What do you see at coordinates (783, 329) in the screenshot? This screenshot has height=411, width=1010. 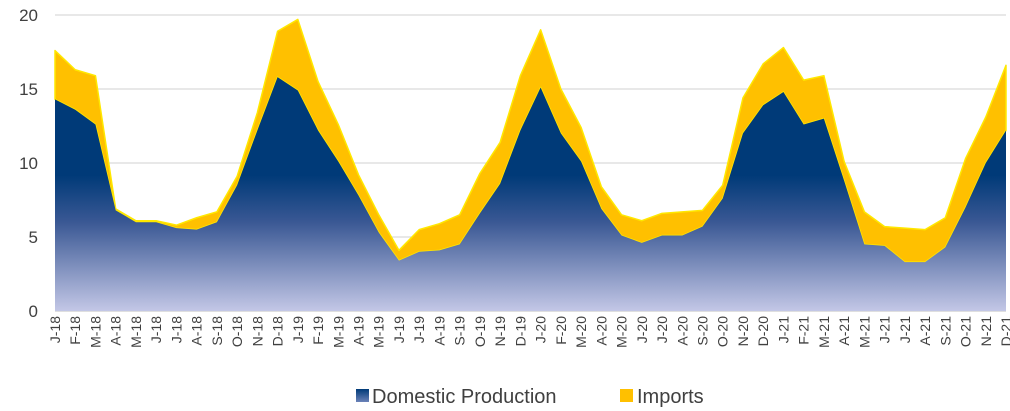 I see `x-tick-label-36: J-21` at bounding box center [783, 329].